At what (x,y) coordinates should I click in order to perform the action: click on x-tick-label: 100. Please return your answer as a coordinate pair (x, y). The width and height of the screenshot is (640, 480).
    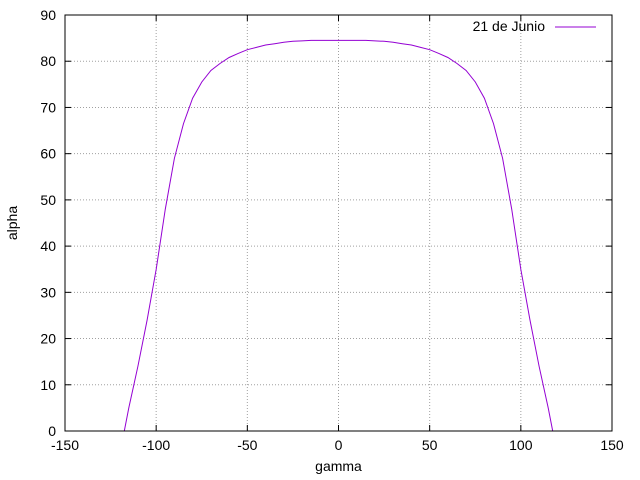
    Looking at the image, I should click on (521, 445).